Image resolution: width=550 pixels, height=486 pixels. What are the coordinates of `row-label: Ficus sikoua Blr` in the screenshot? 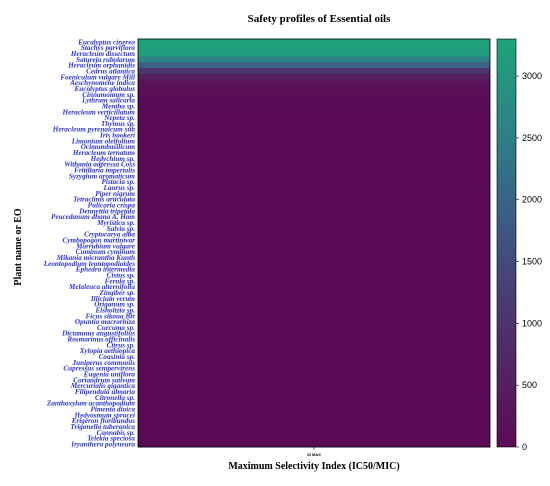 It's located at (110, 316).